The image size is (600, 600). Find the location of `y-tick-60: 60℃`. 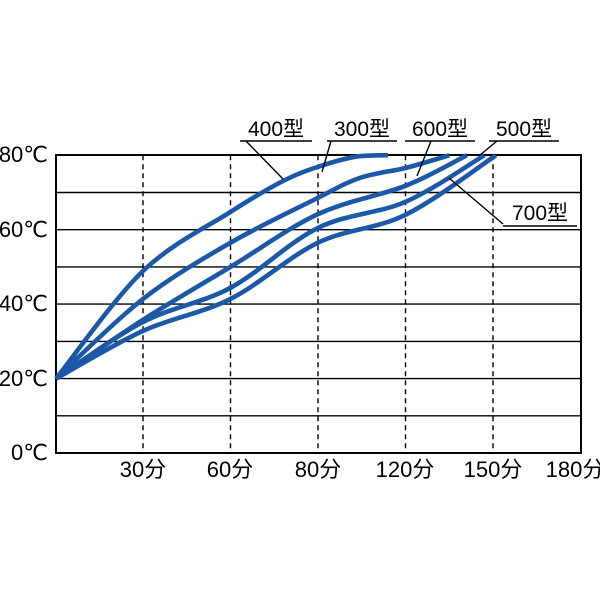

y-tick-60: 60℃ is located at coordinates (24, 229).